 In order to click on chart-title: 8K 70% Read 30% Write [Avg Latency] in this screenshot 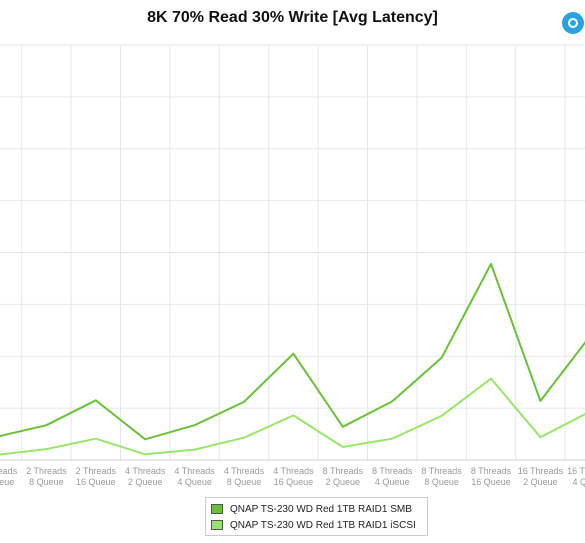, I will do `click(292, 17)`.